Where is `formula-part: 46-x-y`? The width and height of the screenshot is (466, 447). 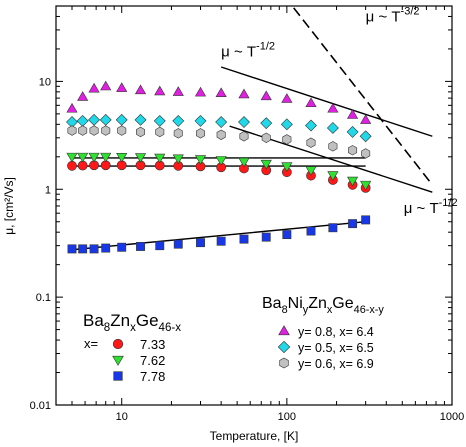
formula-part: 46-x-y is located at coordinates (369, 310).